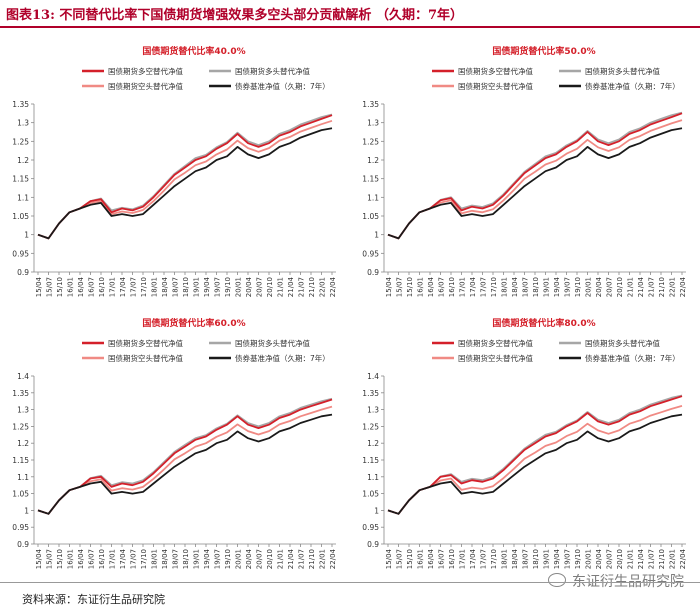 The image size is (700, 610). I want to click on wechat-icon, so click(557, 580).